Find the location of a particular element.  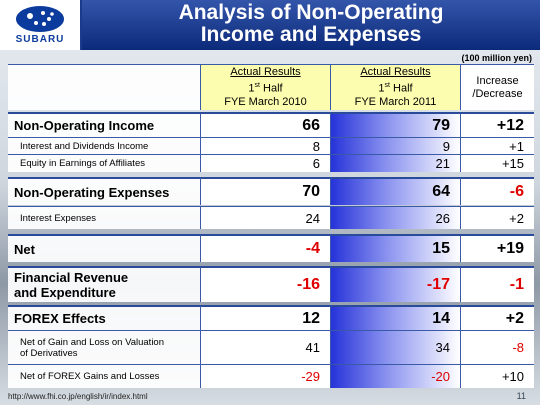

row-value: +12 is located at coordinates (497, 124).